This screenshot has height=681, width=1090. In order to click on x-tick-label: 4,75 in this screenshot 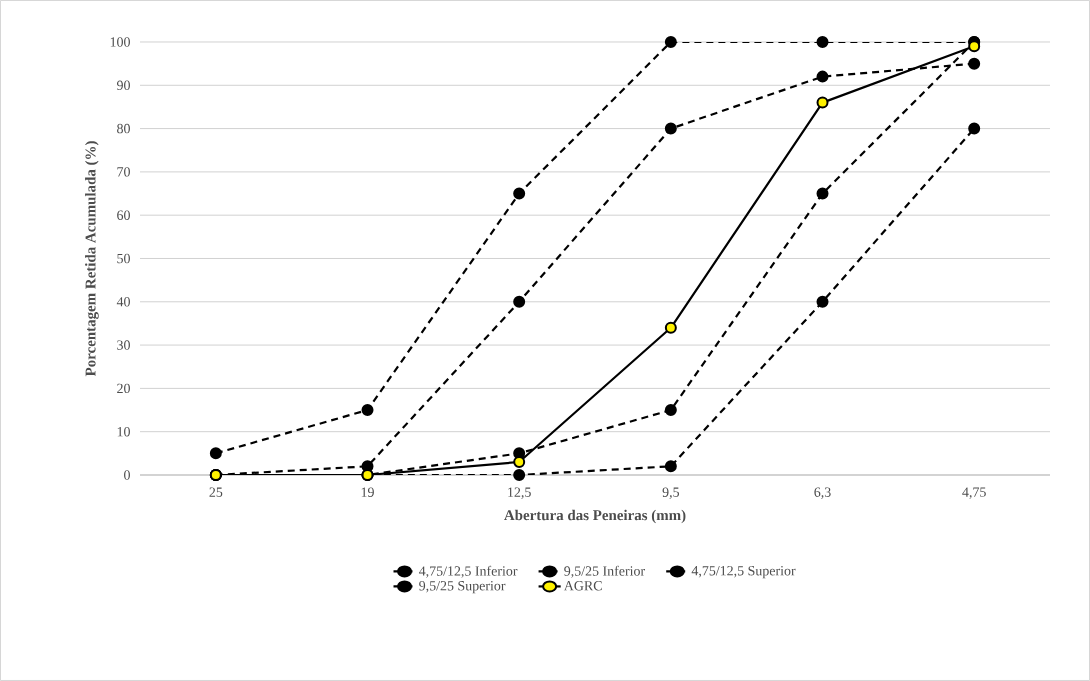, I will do `click(974, 493)`.